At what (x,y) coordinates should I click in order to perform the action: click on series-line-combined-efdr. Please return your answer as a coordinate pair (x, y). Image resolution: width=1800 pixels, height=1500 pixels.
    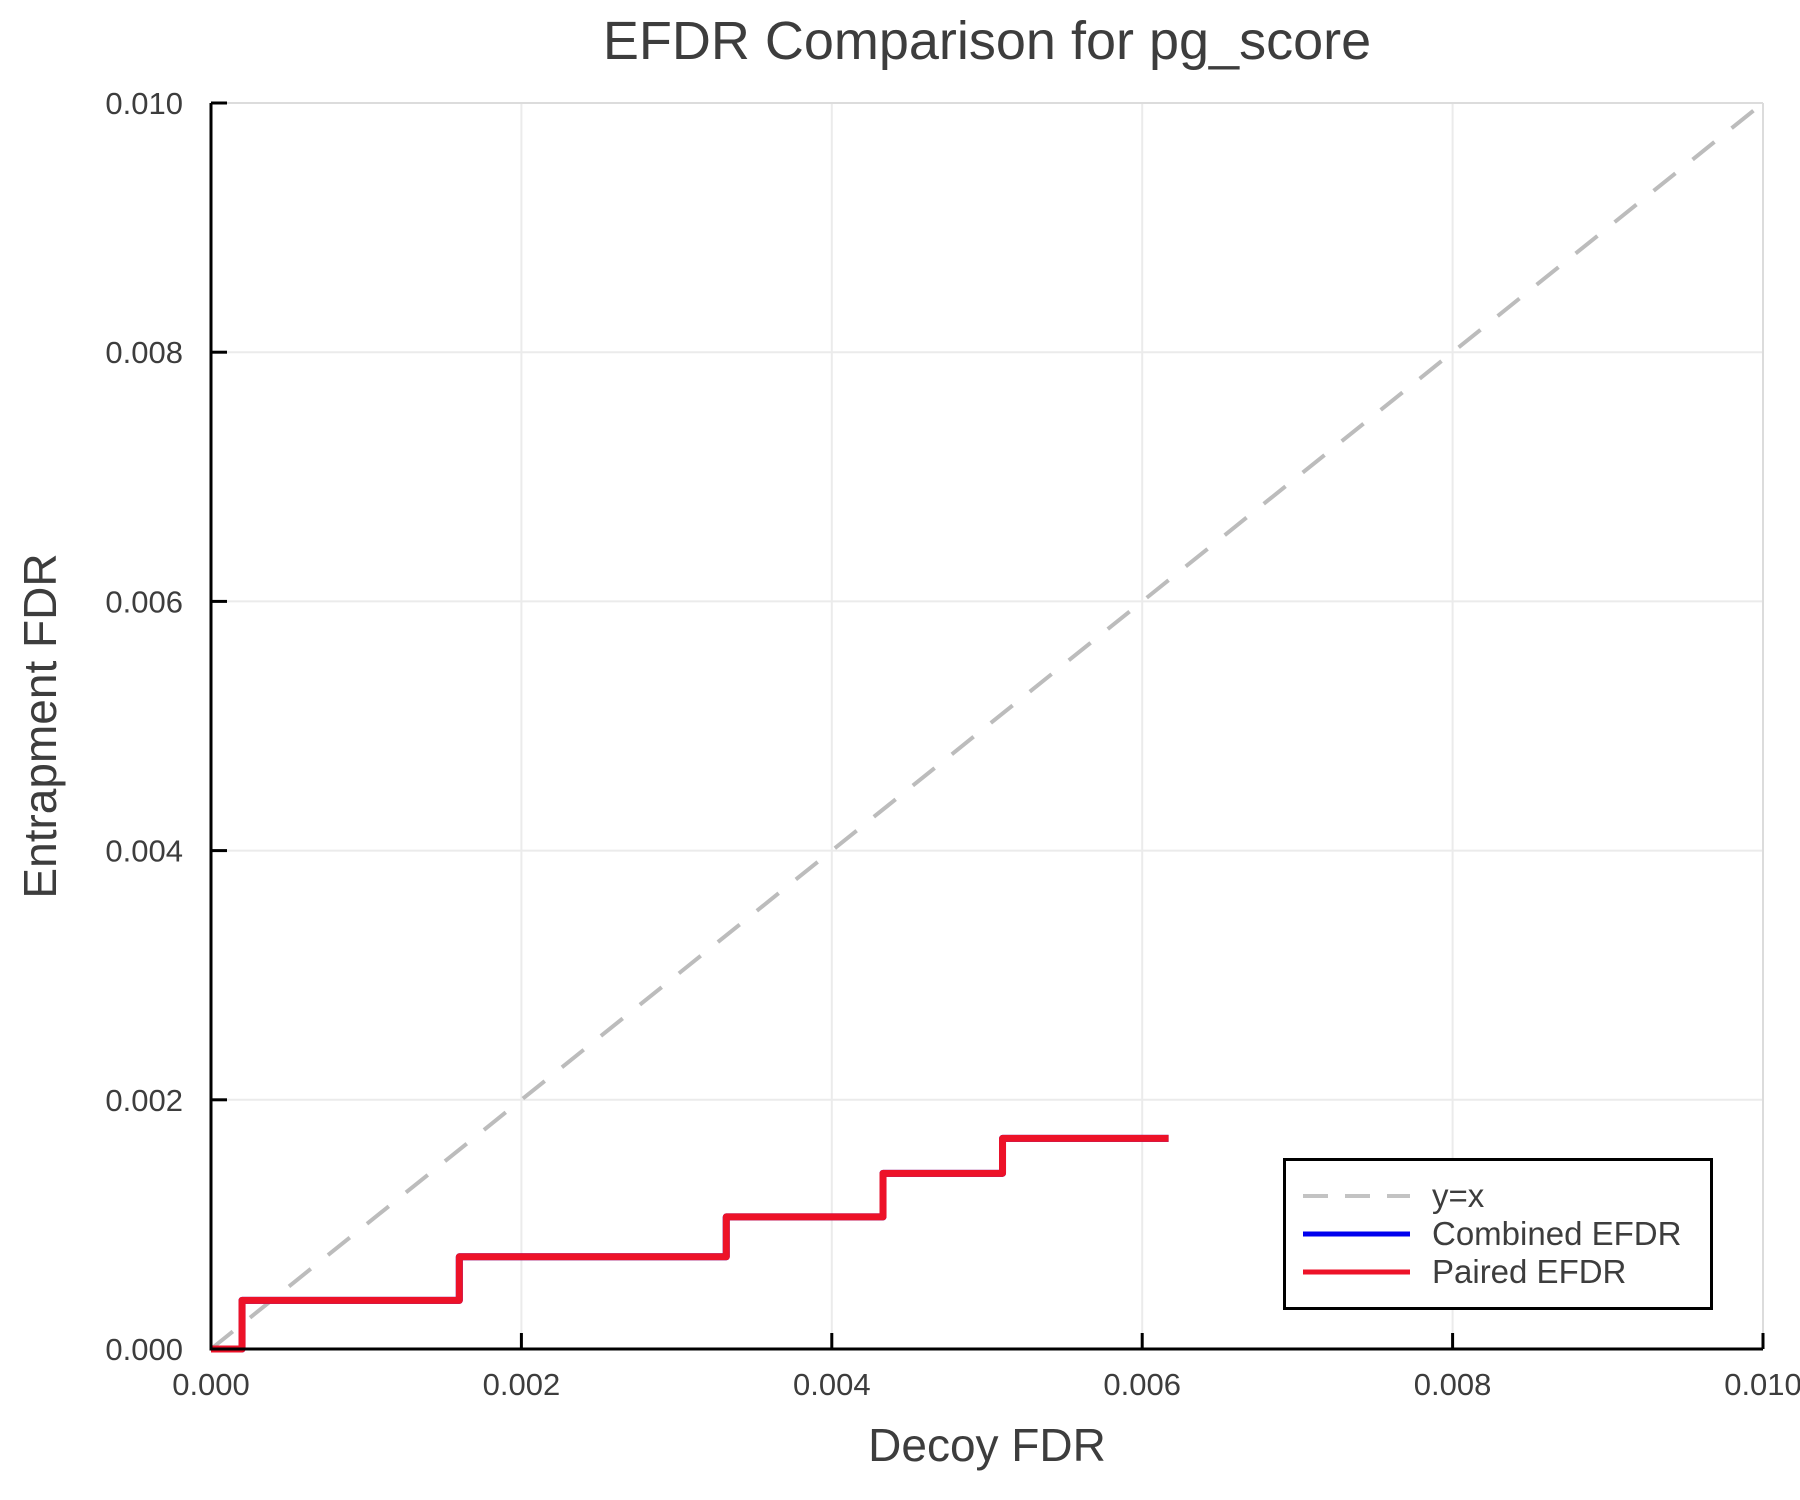
    Looking at the image, I should click on (690, 1243).